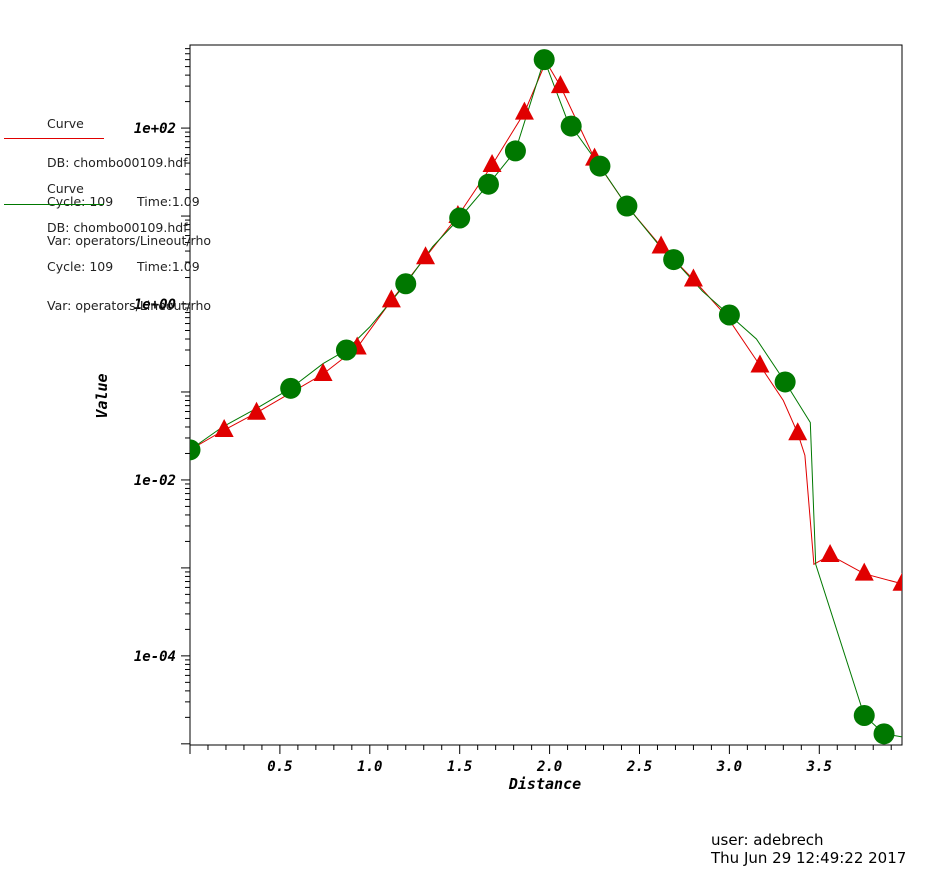 Image resolution: width=950 pixels, height=878 pixels. Describe the element at coordinates (54, 204) in the screenshot. I see `legend-2-swatch` at that location.